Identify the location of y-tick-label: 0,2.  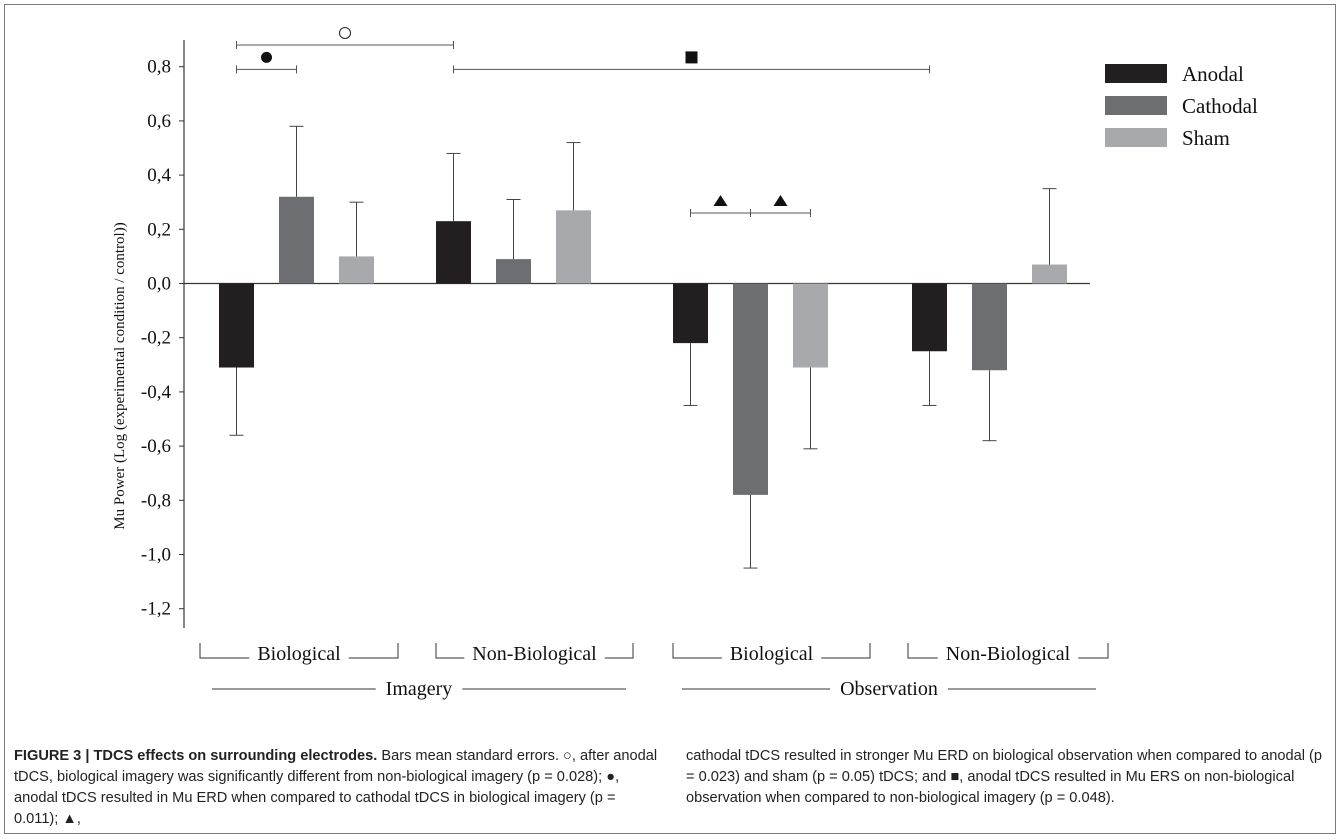
(159, 229).